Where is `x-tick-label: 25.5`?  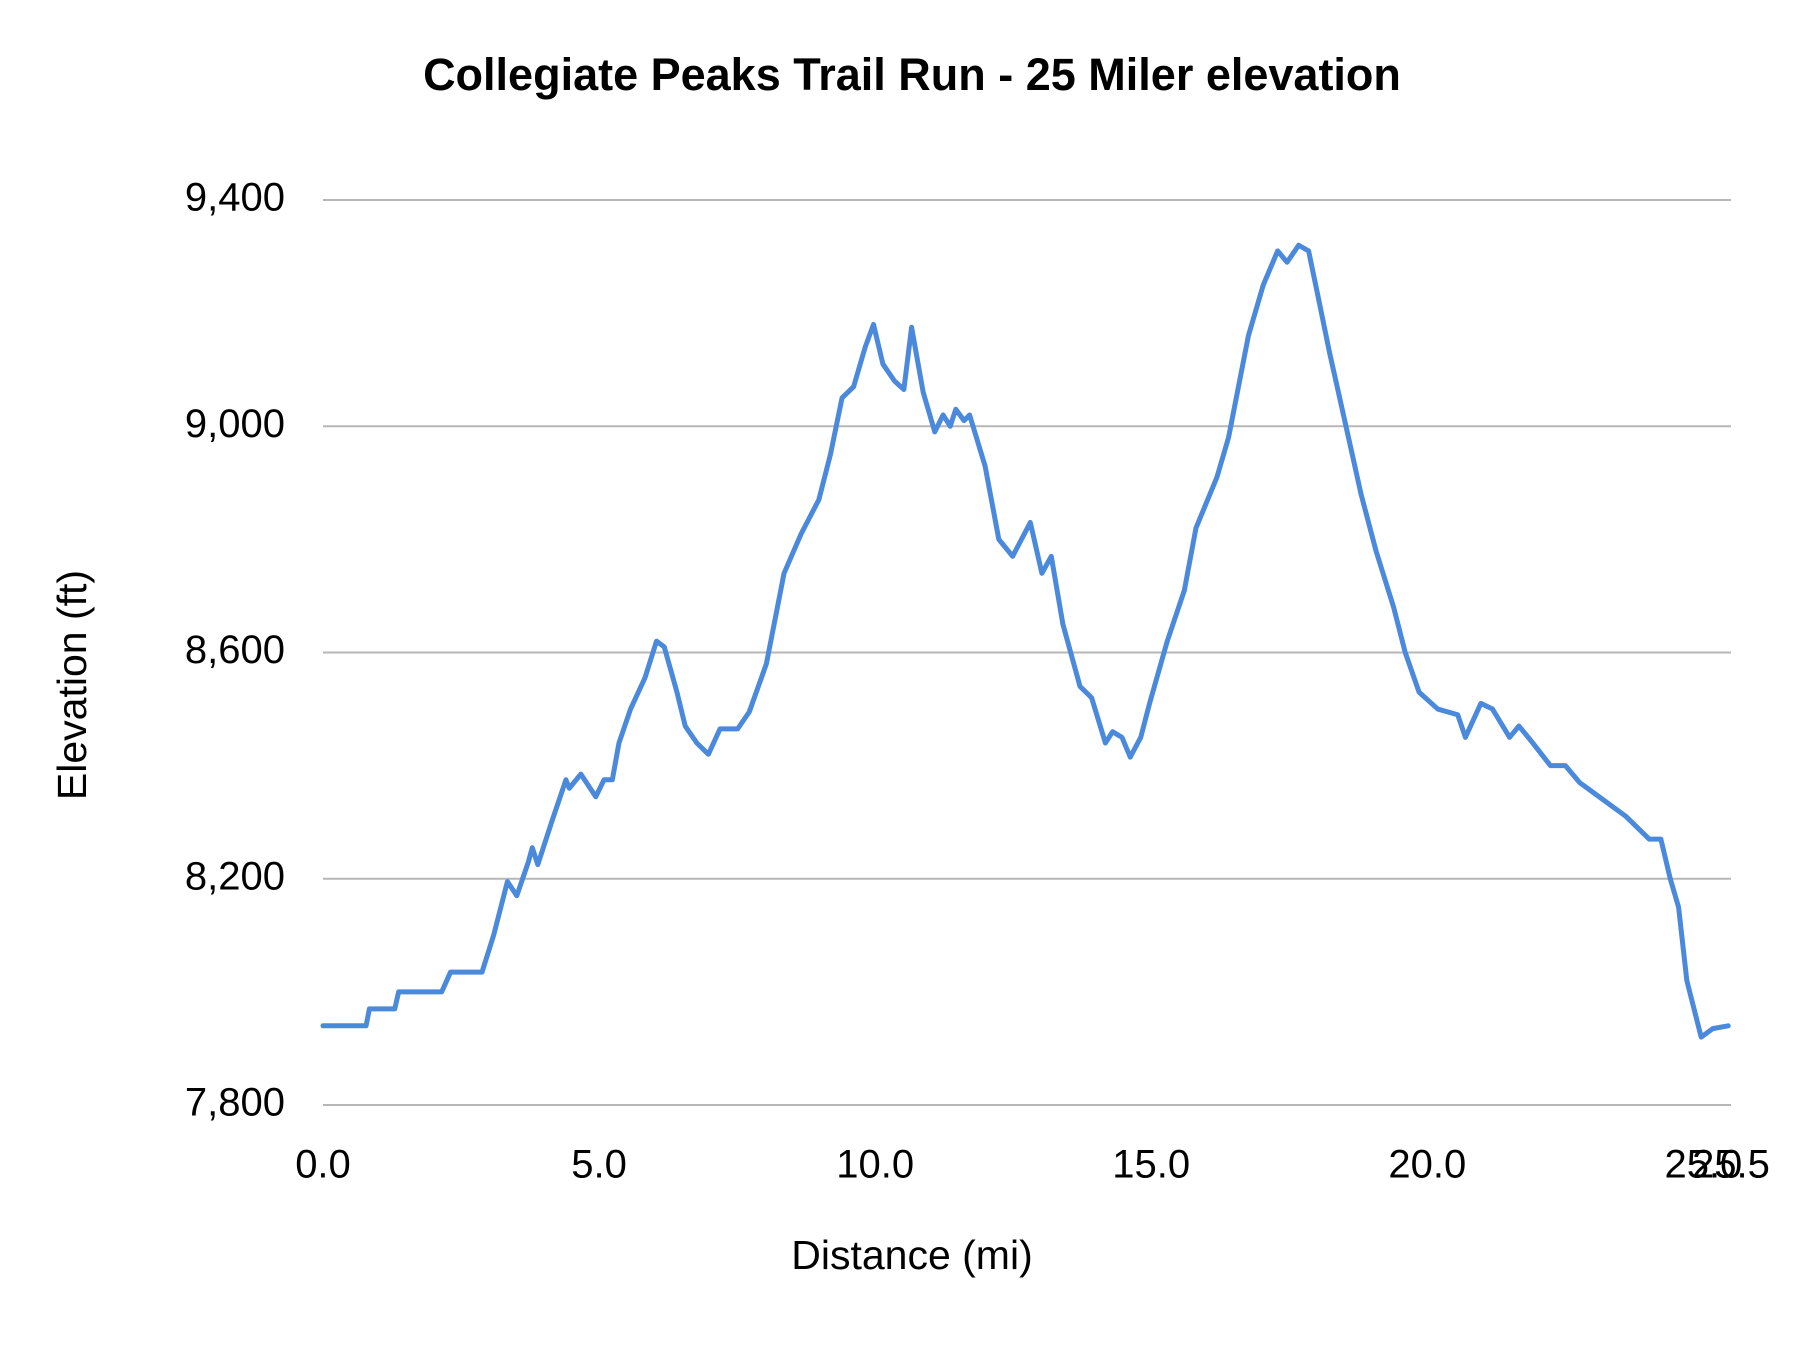 x-tick-label: 25.5 is located at coordinates (1731, 1165).